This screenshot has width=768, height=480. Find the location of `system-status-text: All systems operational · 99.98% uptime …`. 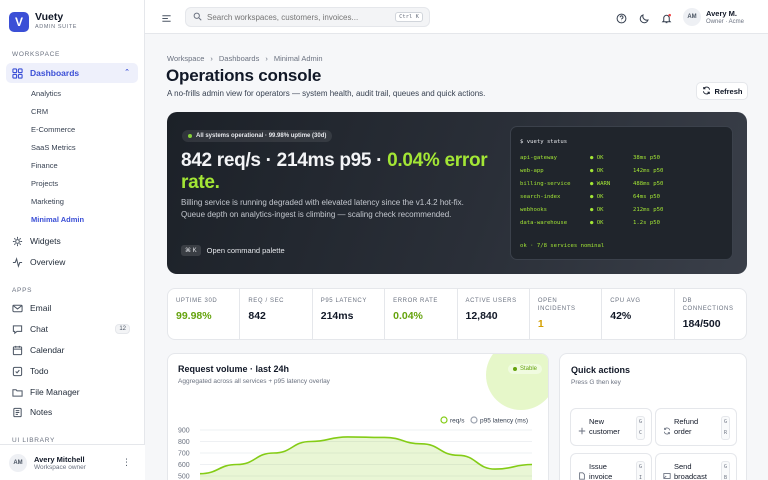

system-status-text: All systems operational · 99.98% uptime … is located at coordinates (261, 136).